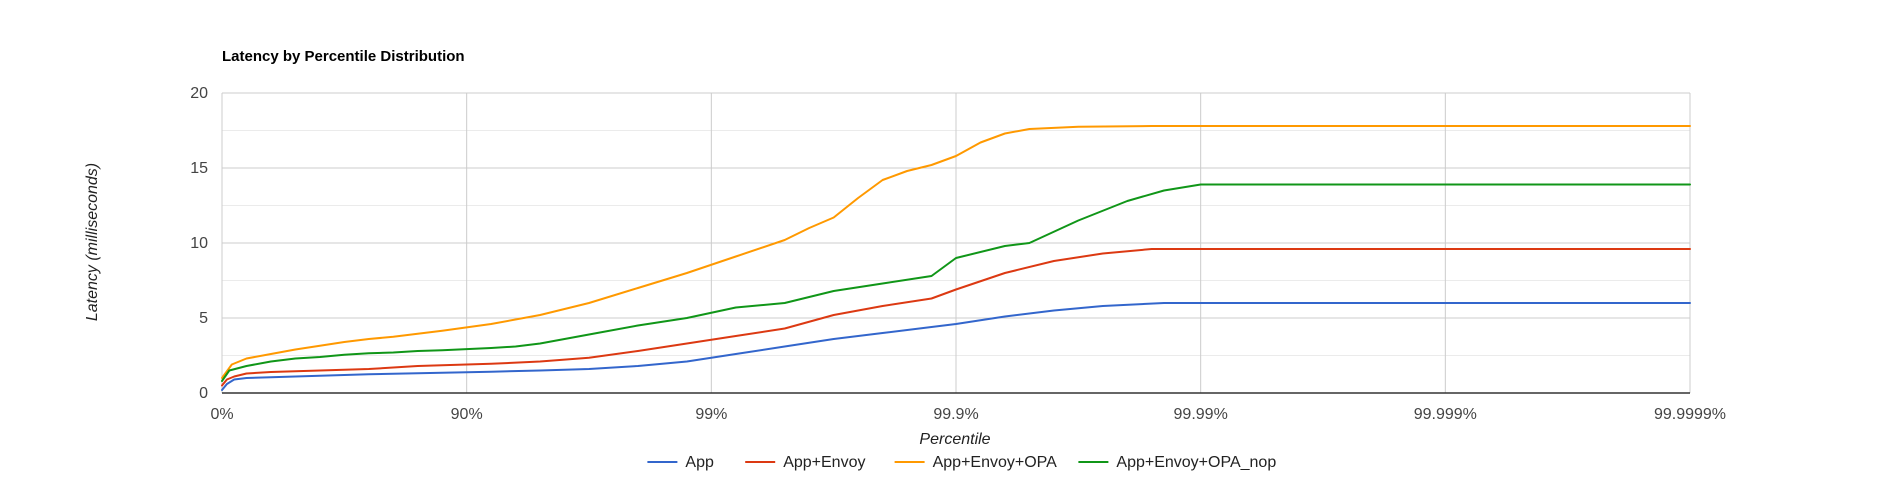 The width and height of the screenshot is (1889, 480). Describe the element at coordinates (711, 414) in the screenshot. I see `x-tick-label: 99%` at that location.